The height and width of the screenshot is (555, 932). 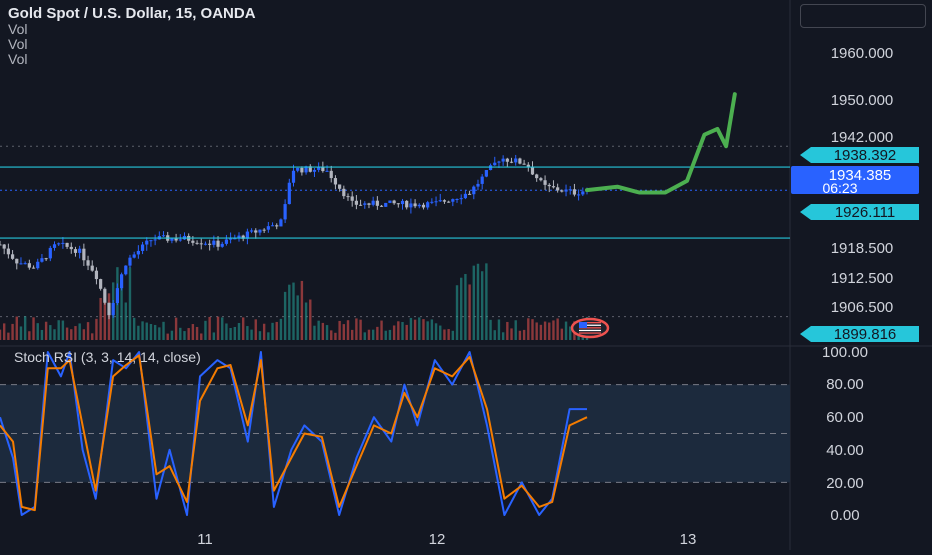 I want to click on flag-stripe, so click(x=590, y=328).